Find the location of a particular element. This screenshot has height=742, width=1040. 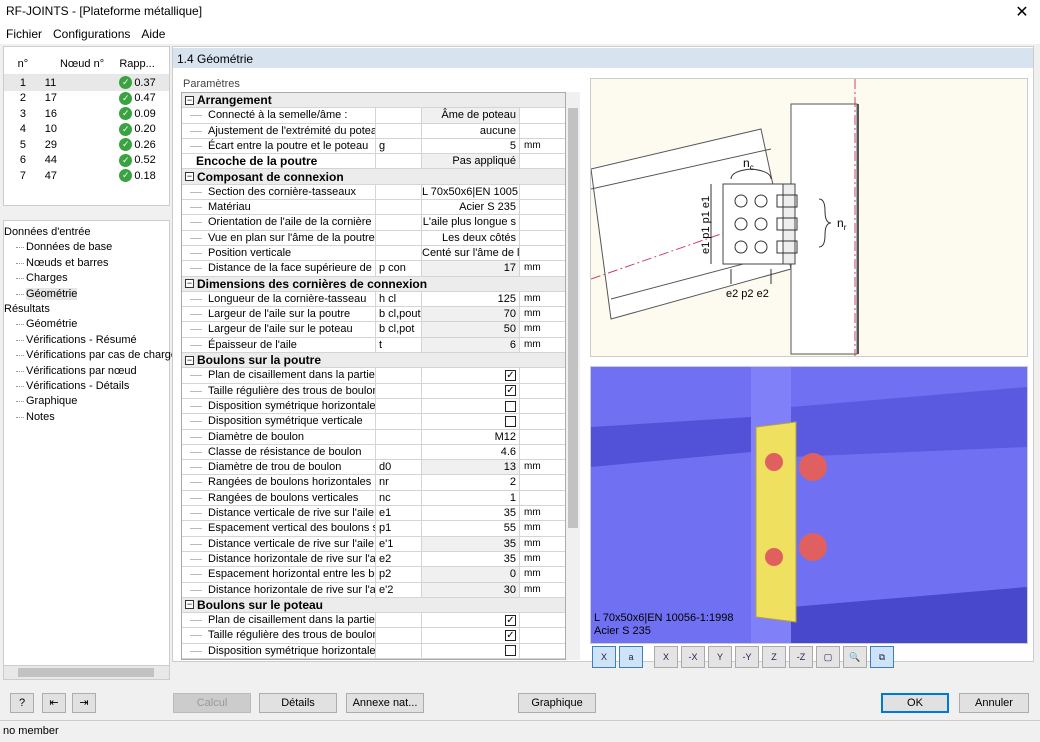

view-minus-y-button: -Y is located at coordinates (747, 657).